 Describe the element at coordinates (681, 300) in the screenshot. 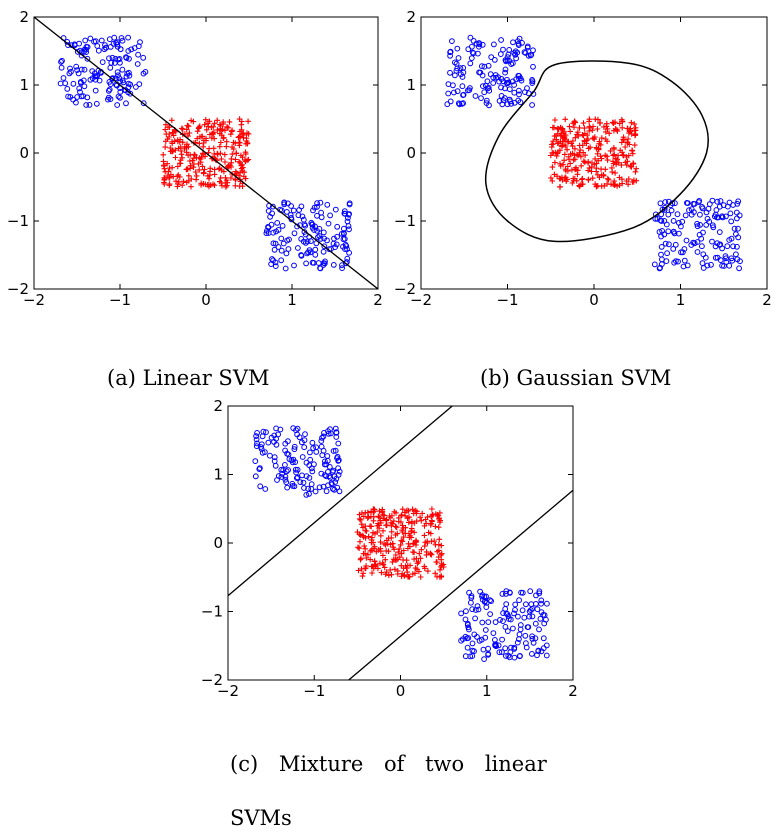

I see `x-tick-label: 1` at that location.